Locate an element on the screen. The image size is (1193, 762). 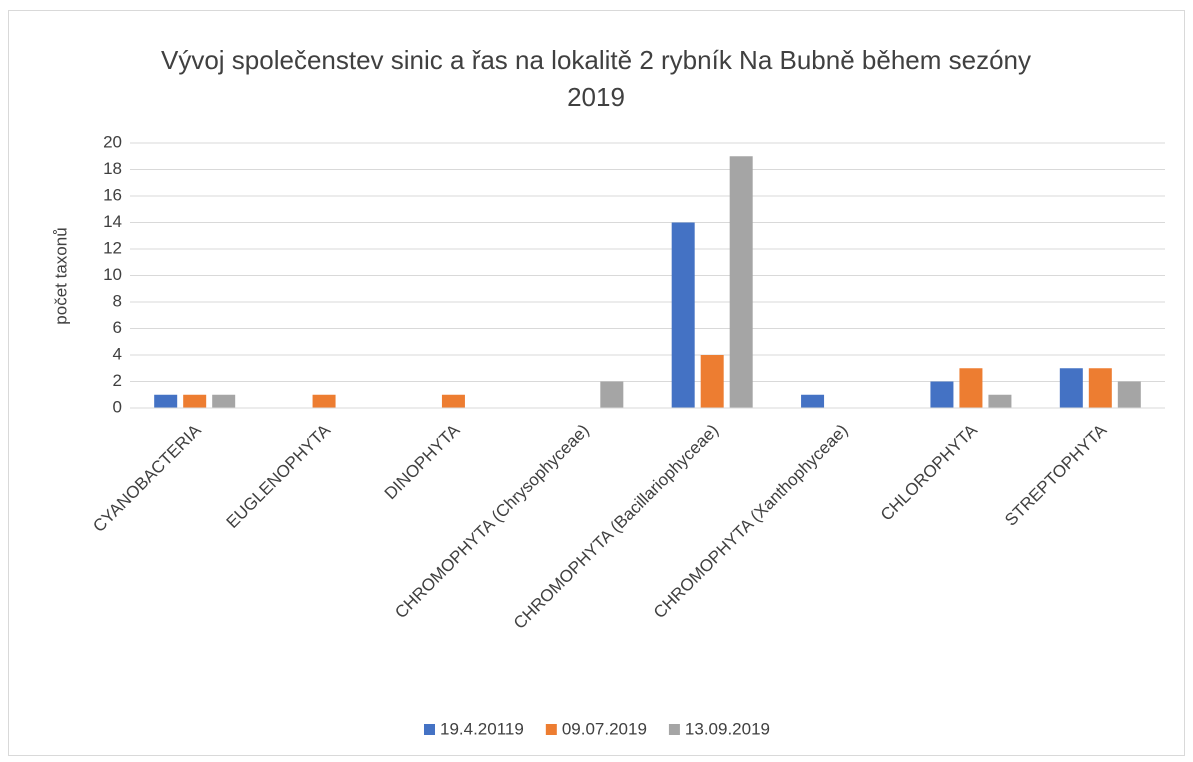
x-tick-label: CYANOBACTERIA is located at coordinates (147, 478).